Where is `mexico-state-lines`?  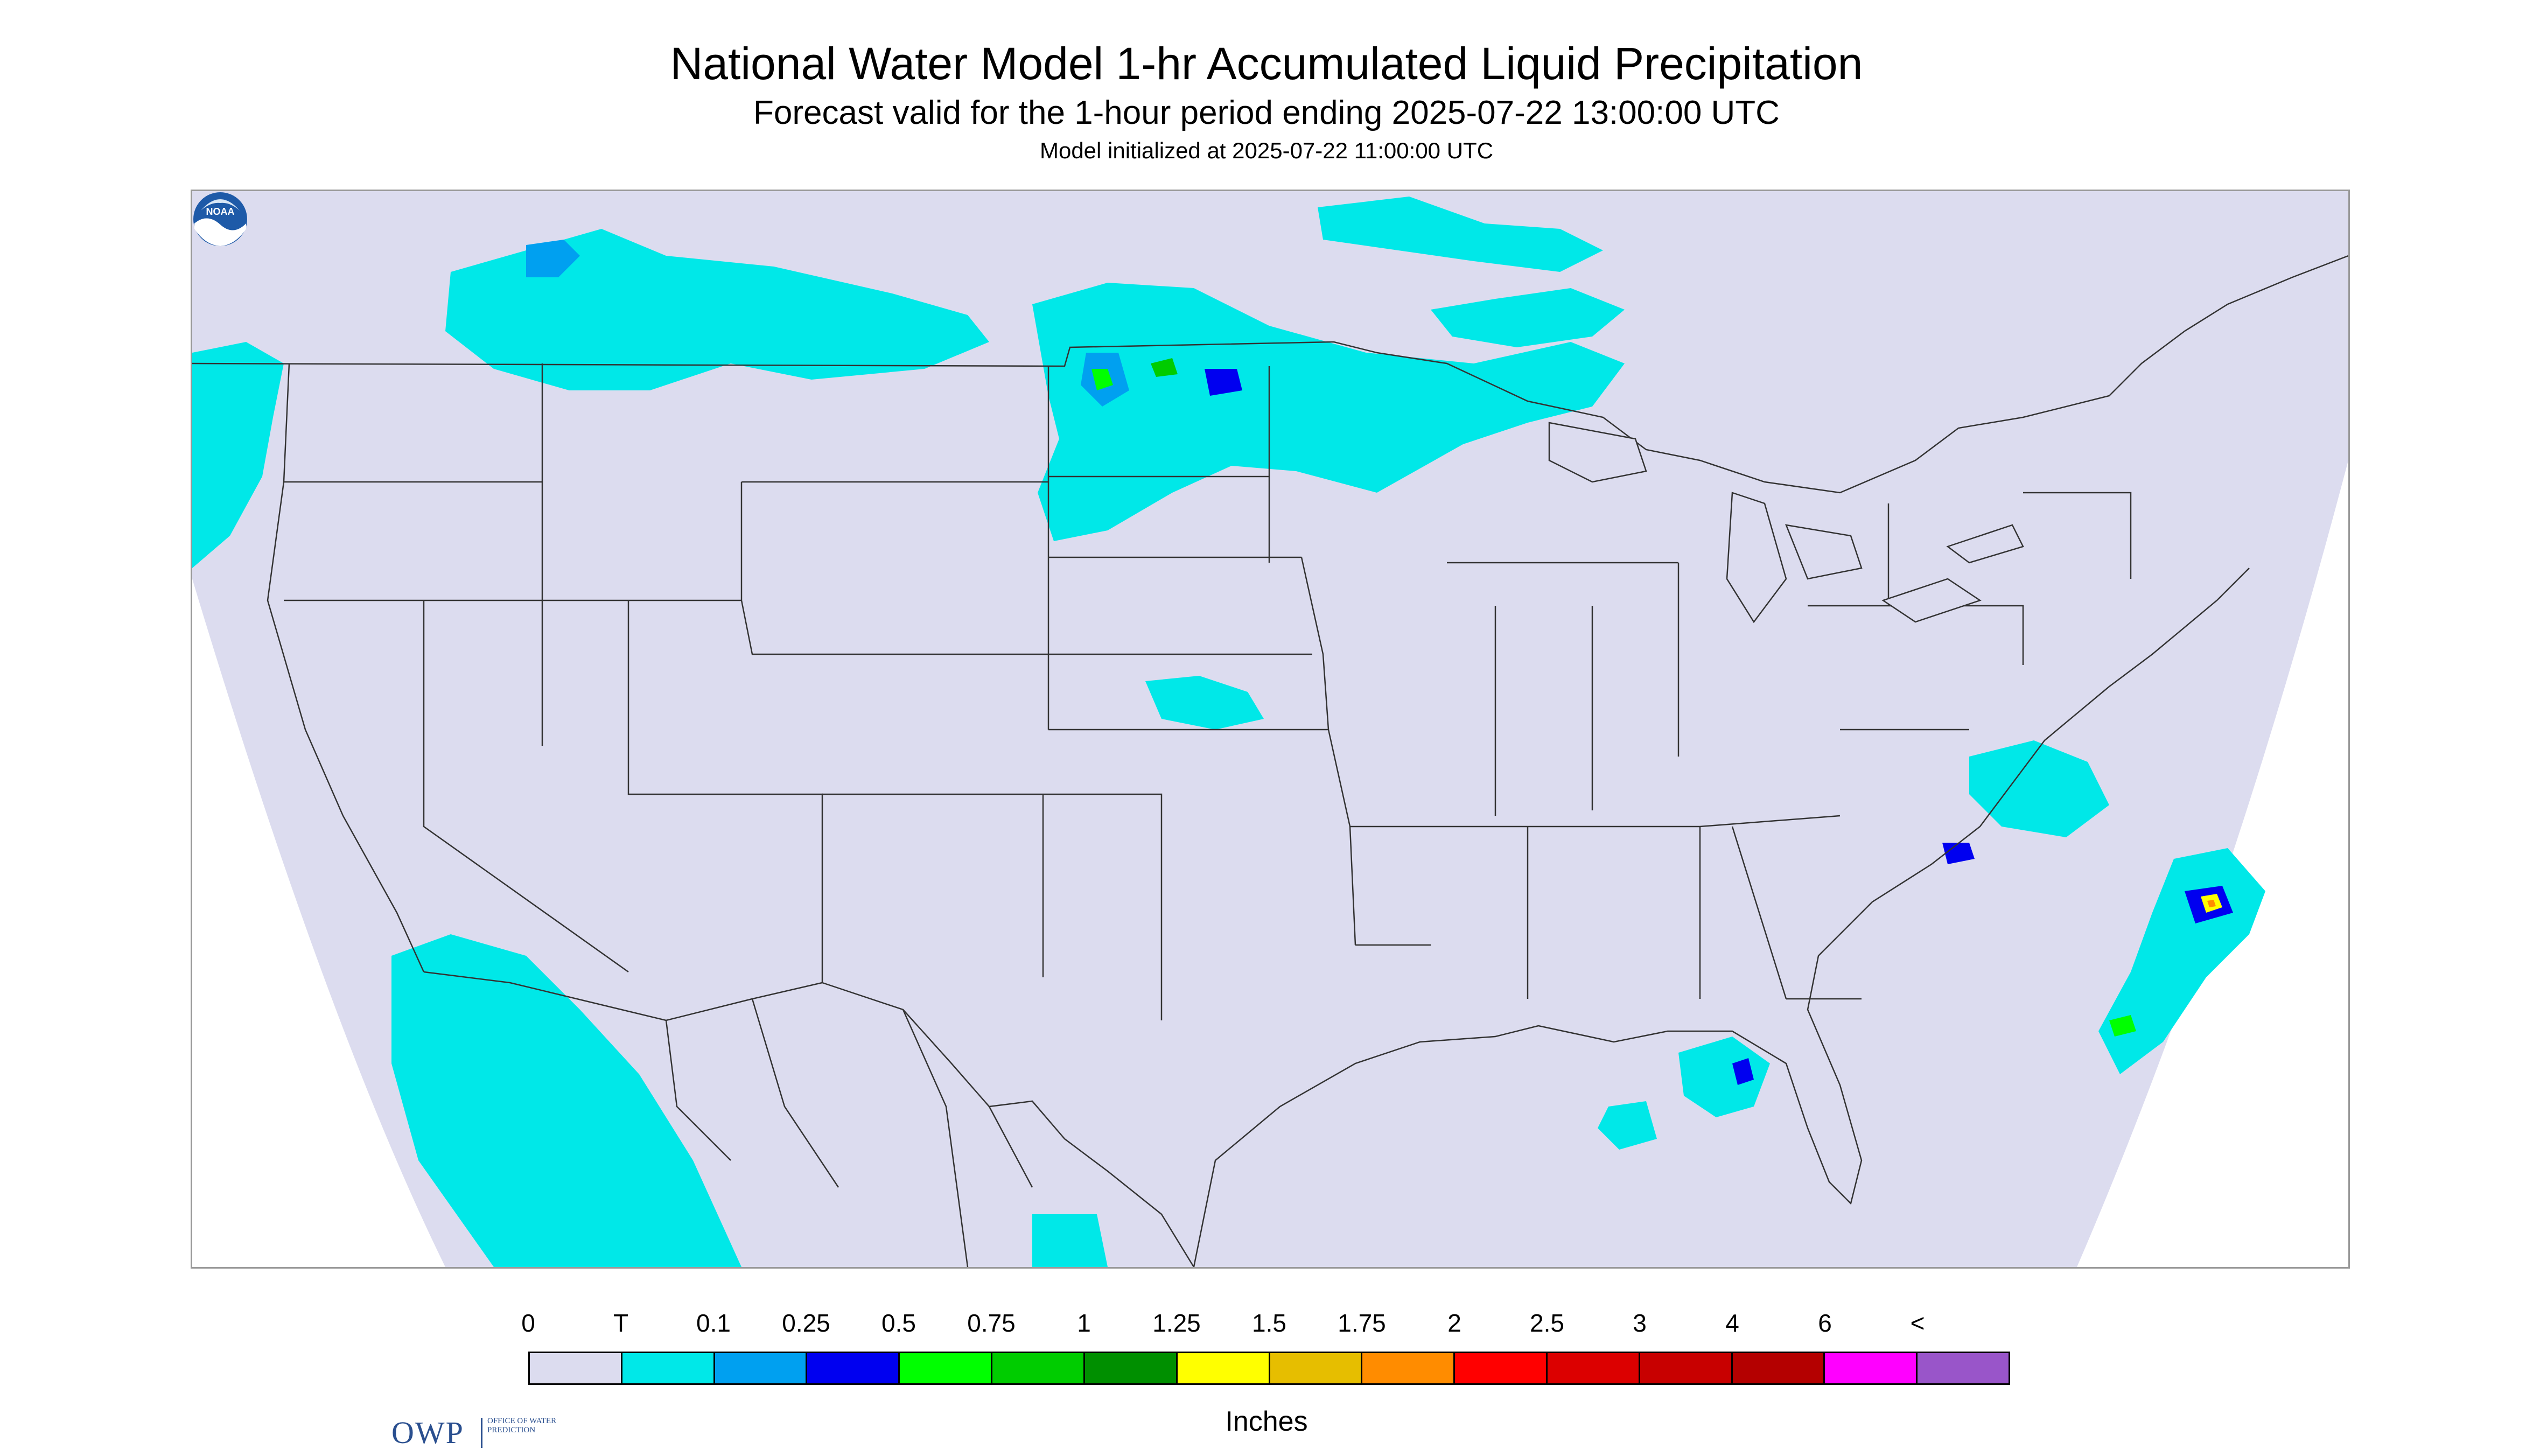 mexico-state-lines is located at coordinates (849, 1132).